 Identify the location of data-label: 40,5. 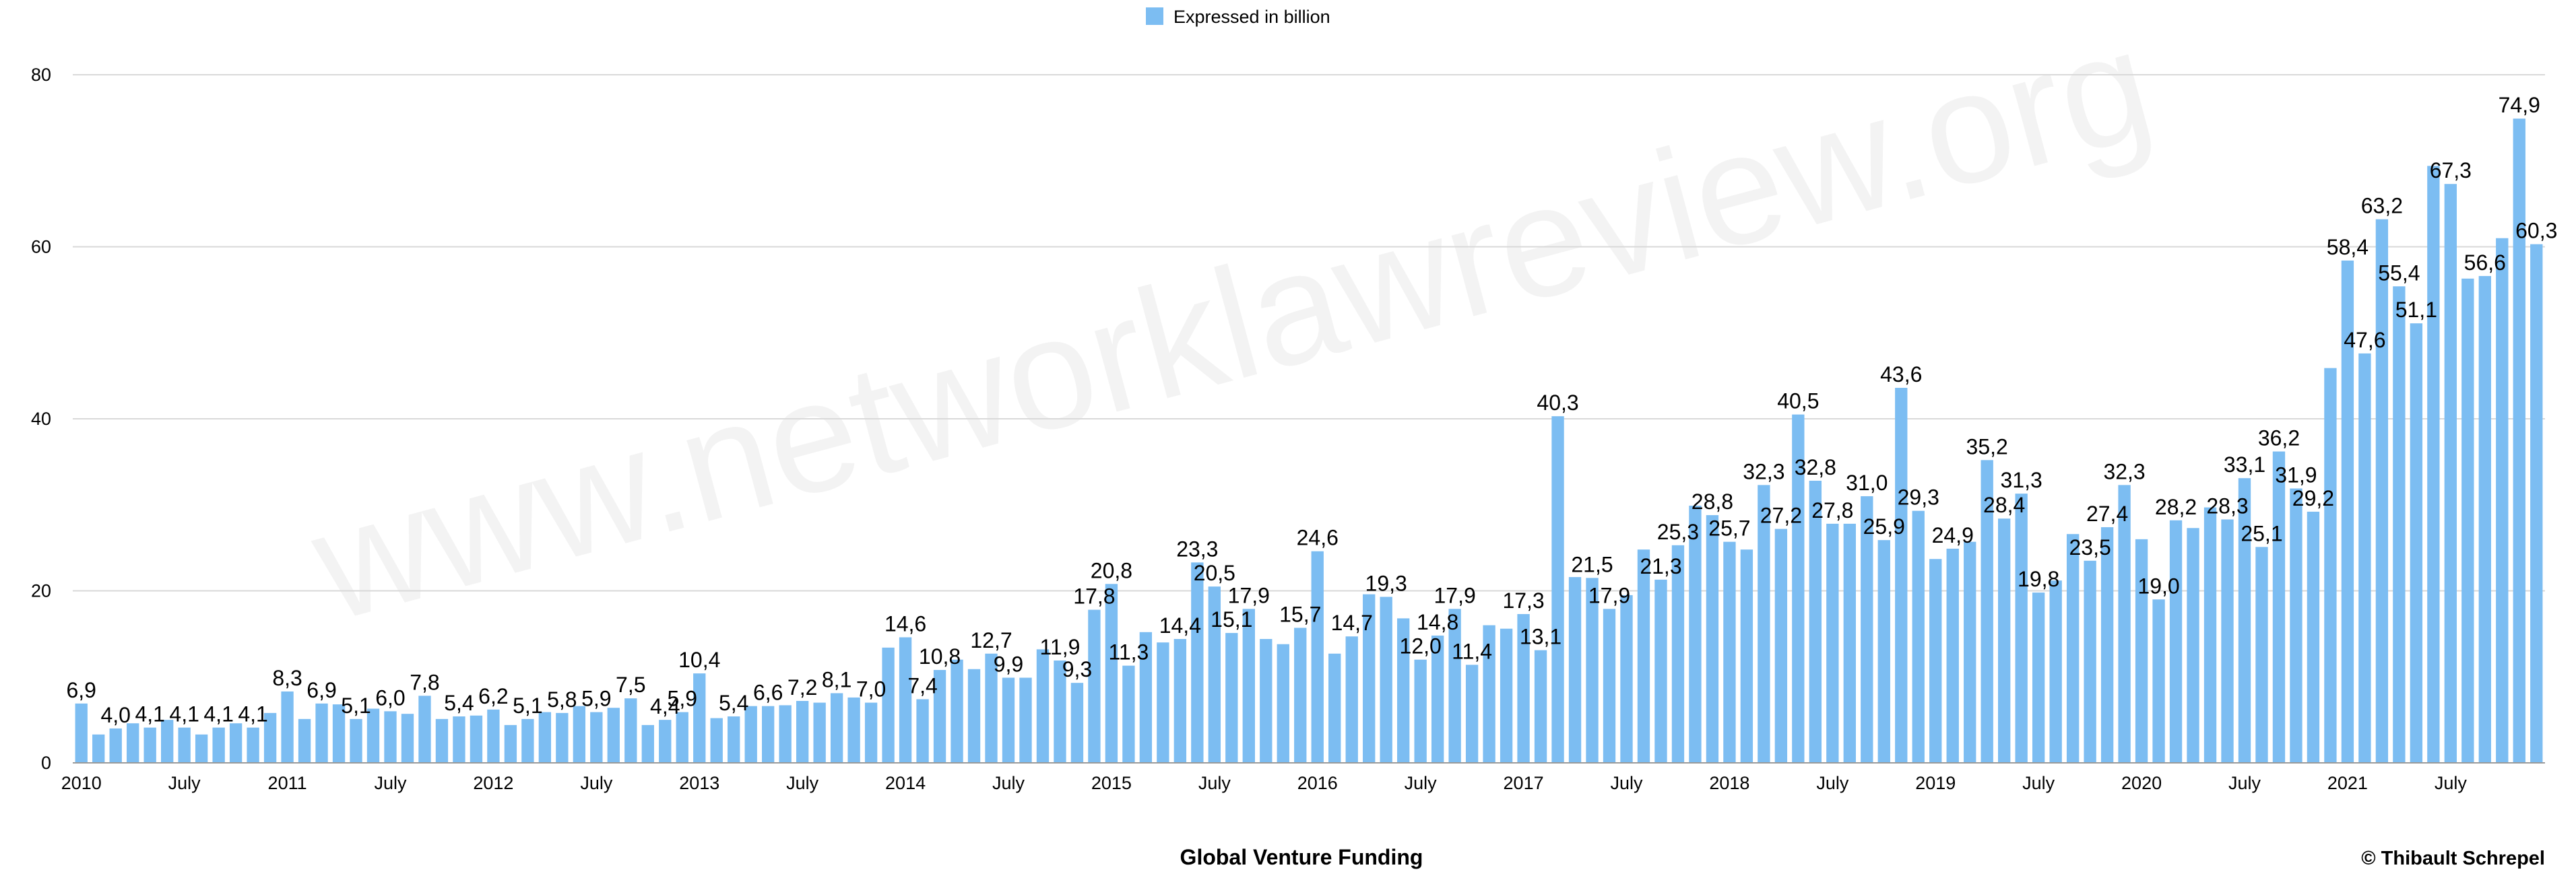
(1798, 401).